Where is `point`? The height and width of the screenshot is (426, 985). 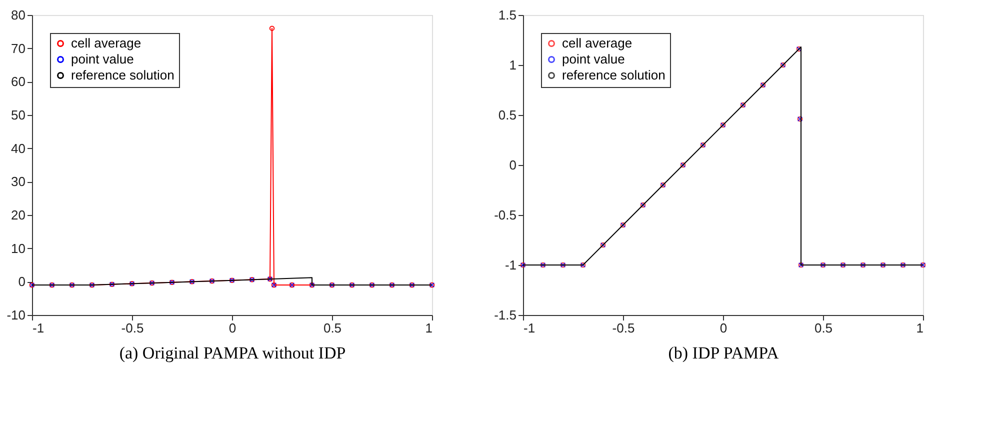 point is located at coordinates (272, 28).